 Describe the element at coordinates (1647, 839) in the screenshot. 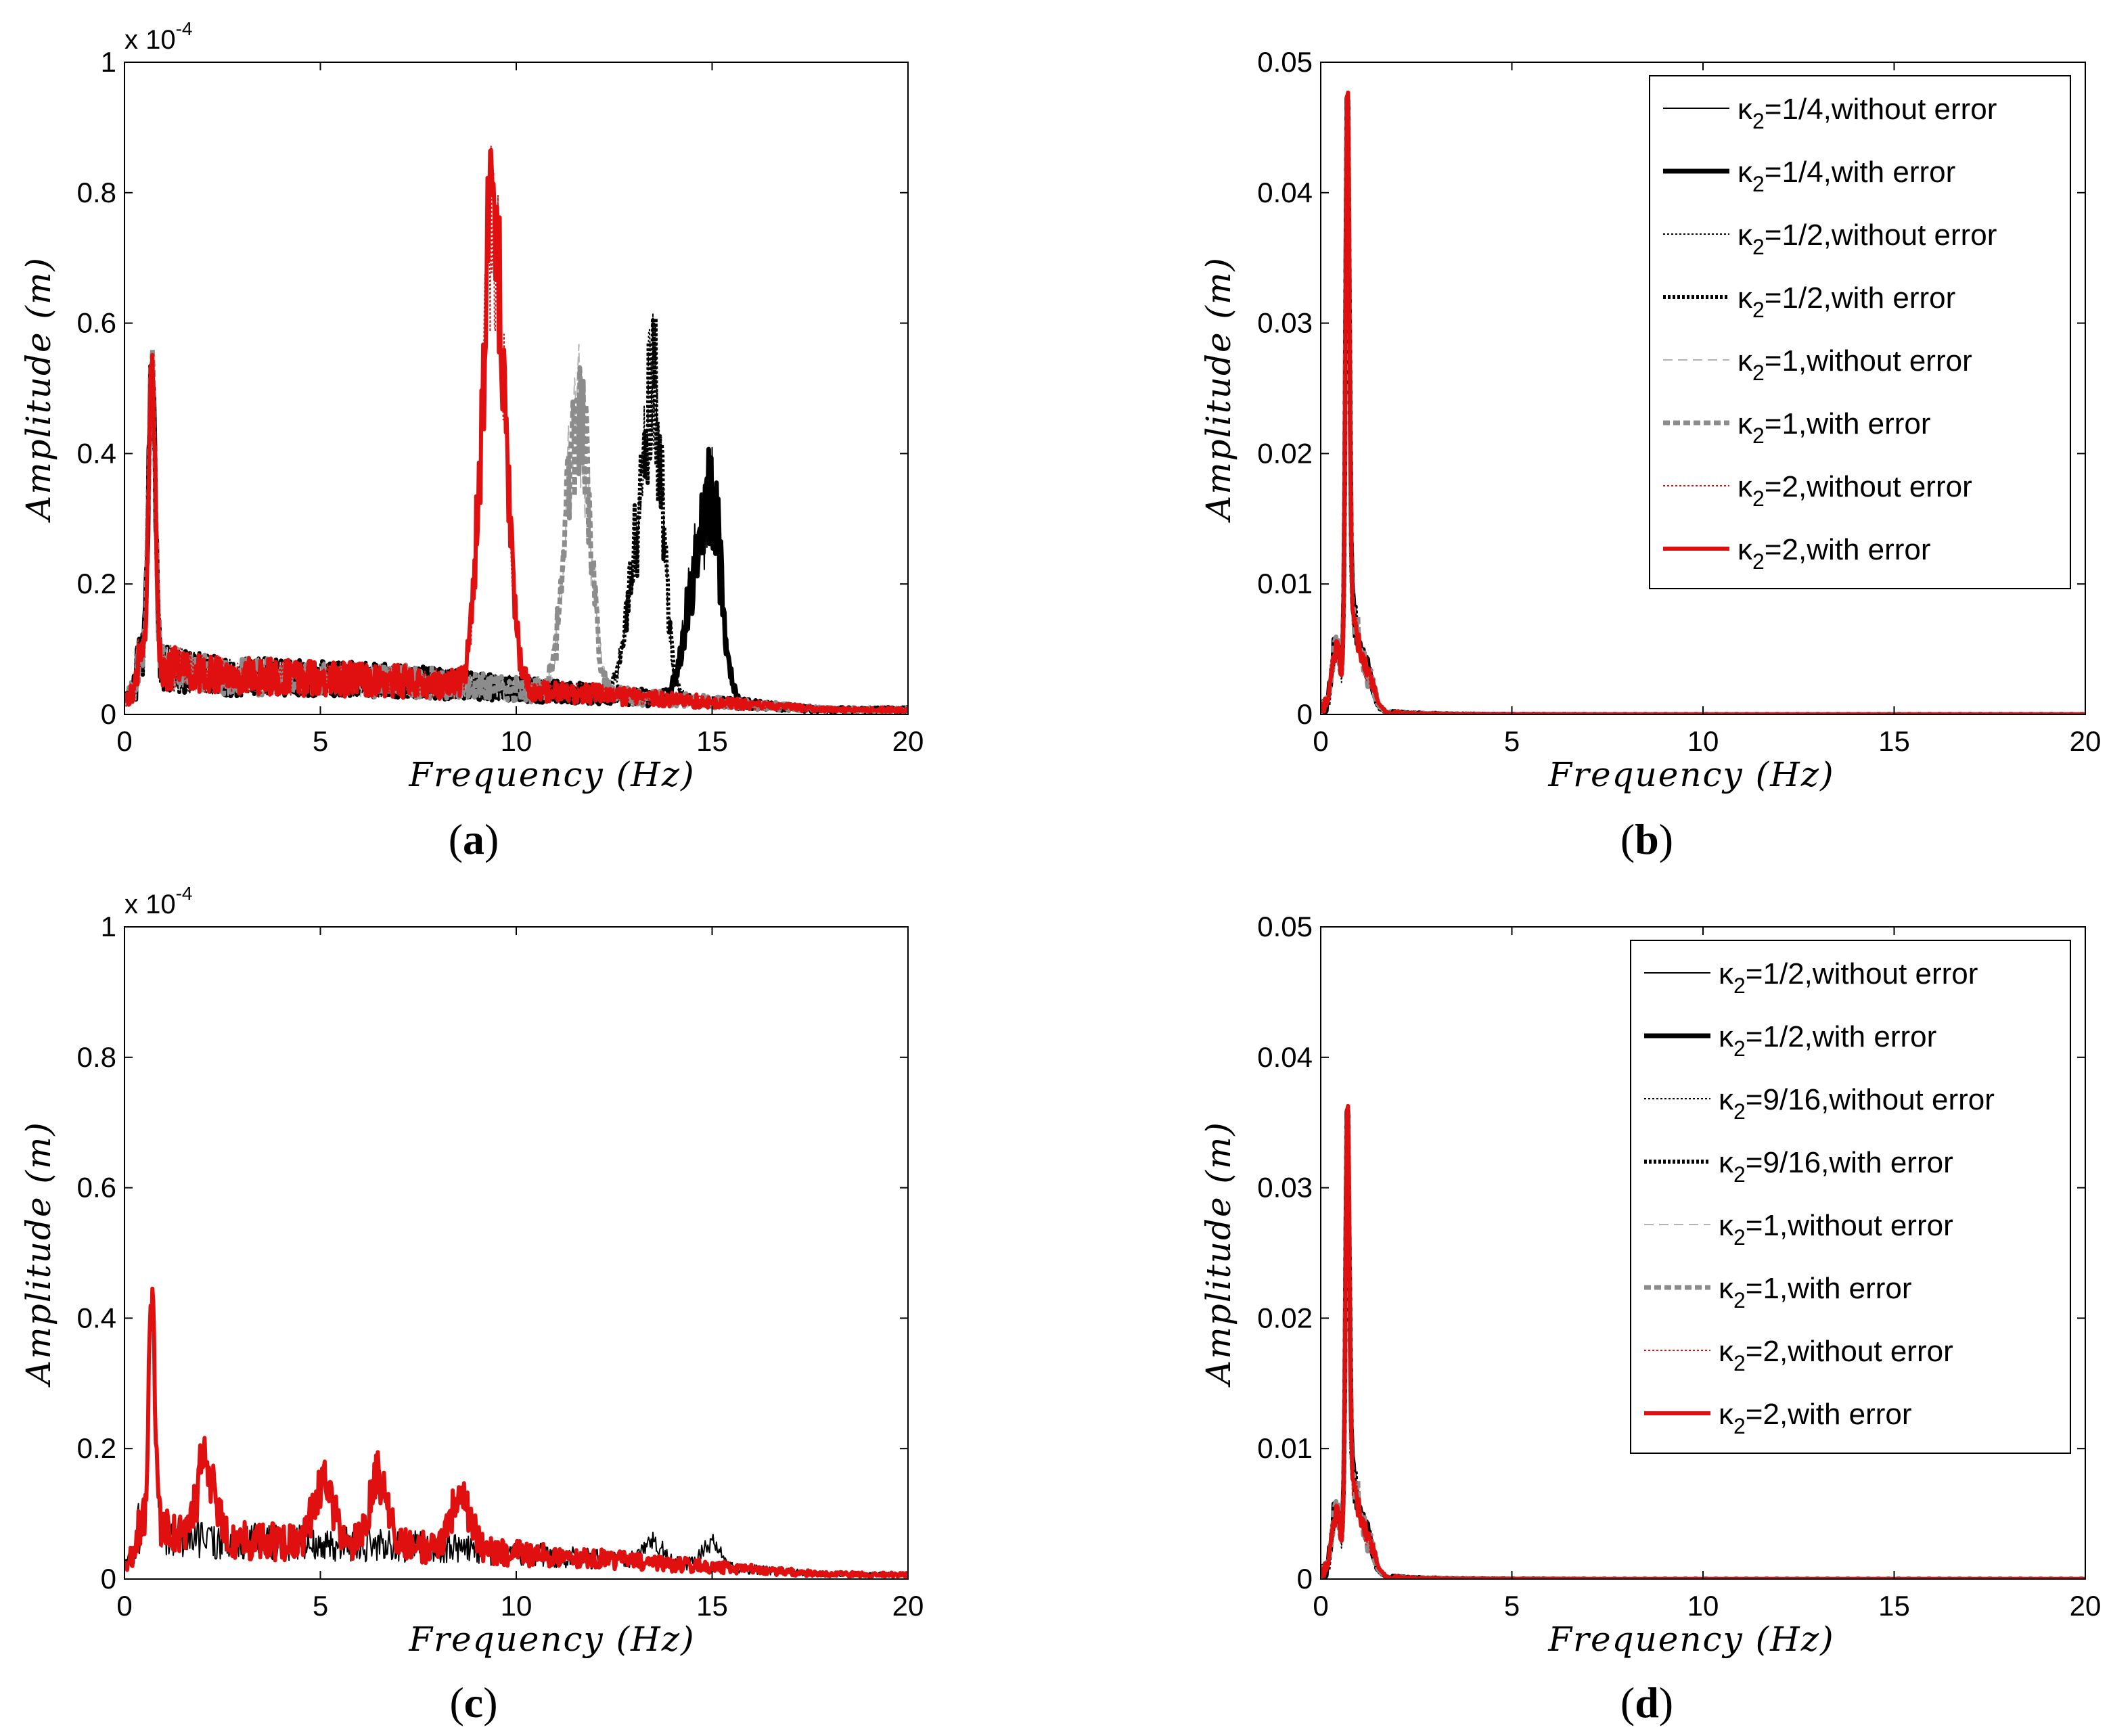

I see `panel-b-label: (b)` at that location.